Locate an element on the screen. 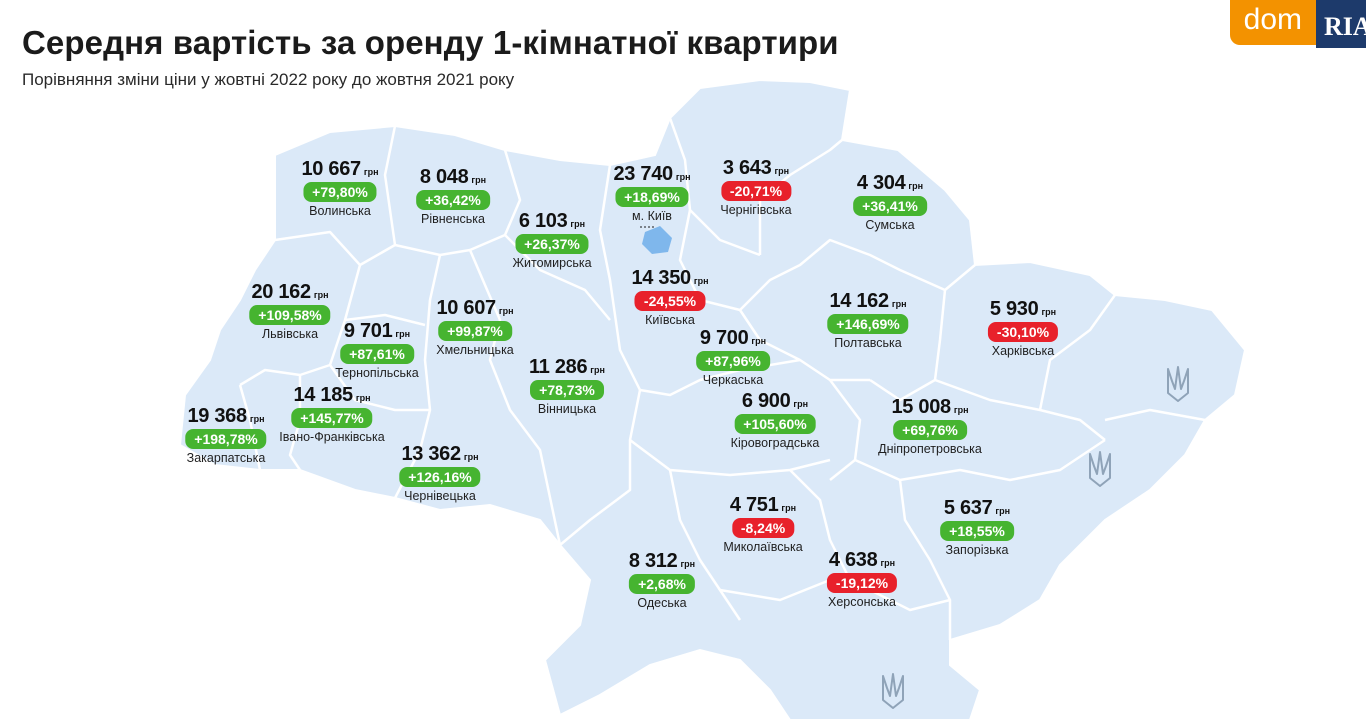 The width and height of the screenshot is (1366, 720). price-value: 3 643 is located at coordinates (747, 168).